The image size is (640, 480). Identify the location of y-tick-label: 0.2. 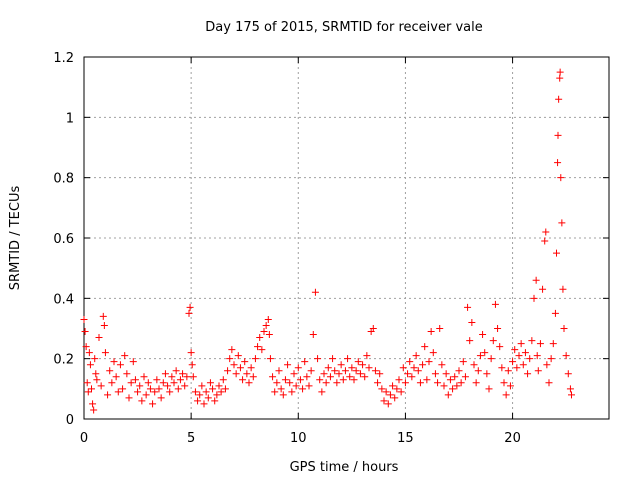
(63, 360).